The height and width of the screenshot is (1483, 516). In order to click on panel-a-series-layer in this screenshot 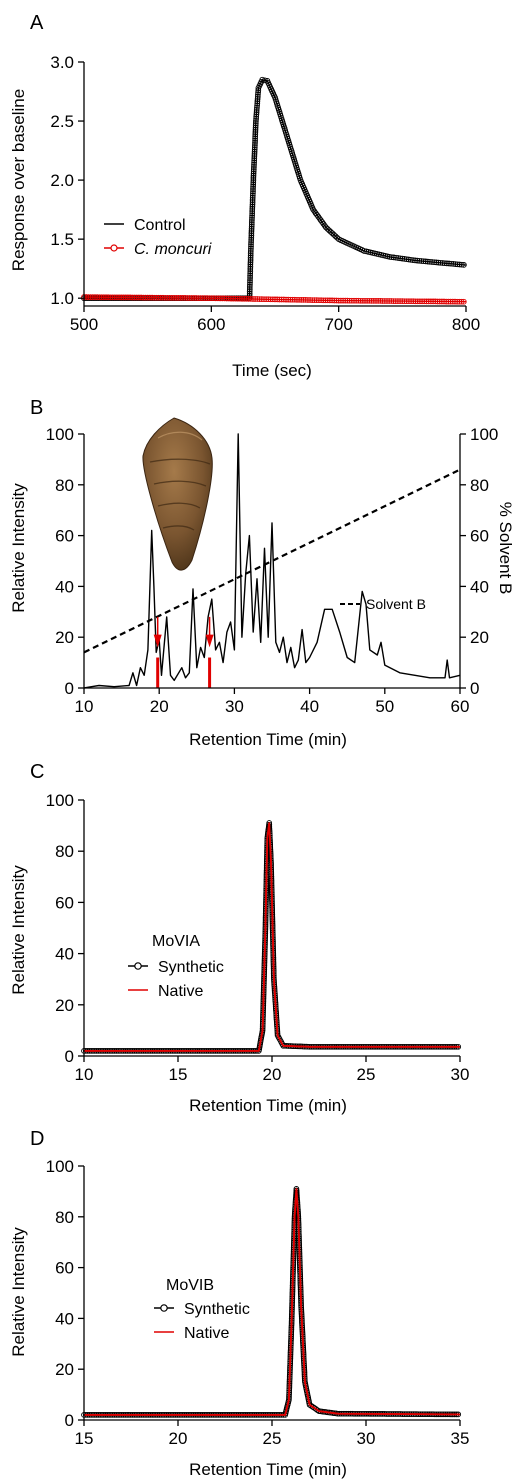, I will do `click(274, 190)`.